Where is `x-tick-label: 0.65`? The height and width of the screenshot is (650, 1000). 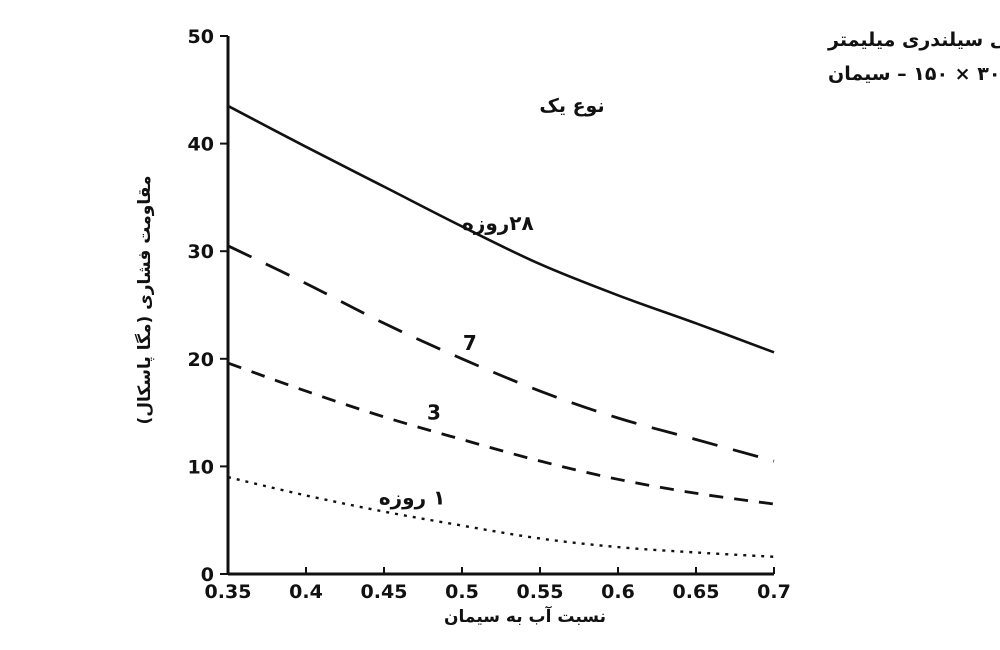
x-tick-label: 0.65 is located at coordinates (696, 592).